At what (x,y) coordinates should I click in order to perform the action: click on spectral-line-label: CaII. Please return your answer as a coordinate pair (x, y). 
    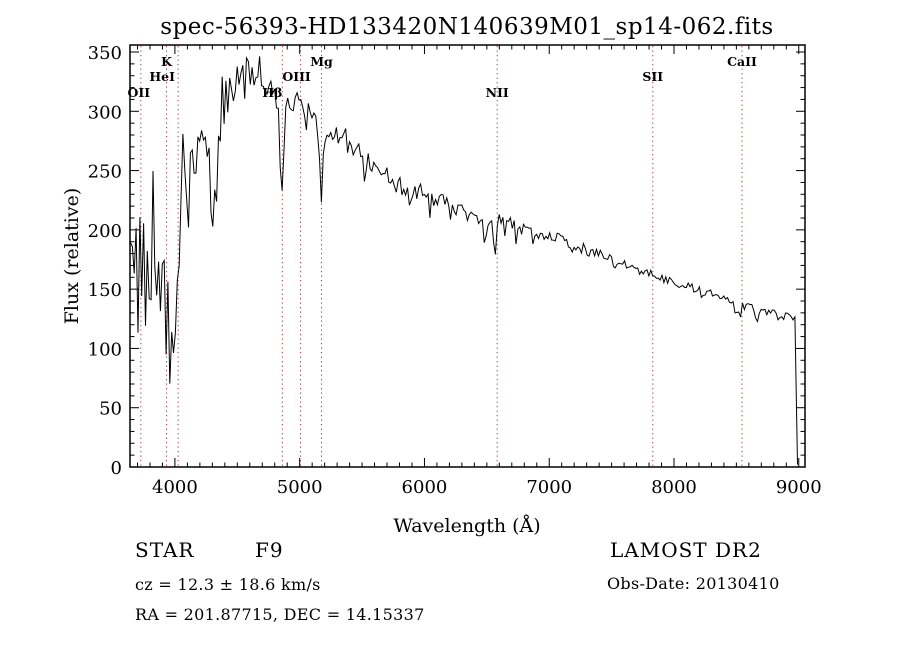
    Looking at the image, I should click on (742, 61).